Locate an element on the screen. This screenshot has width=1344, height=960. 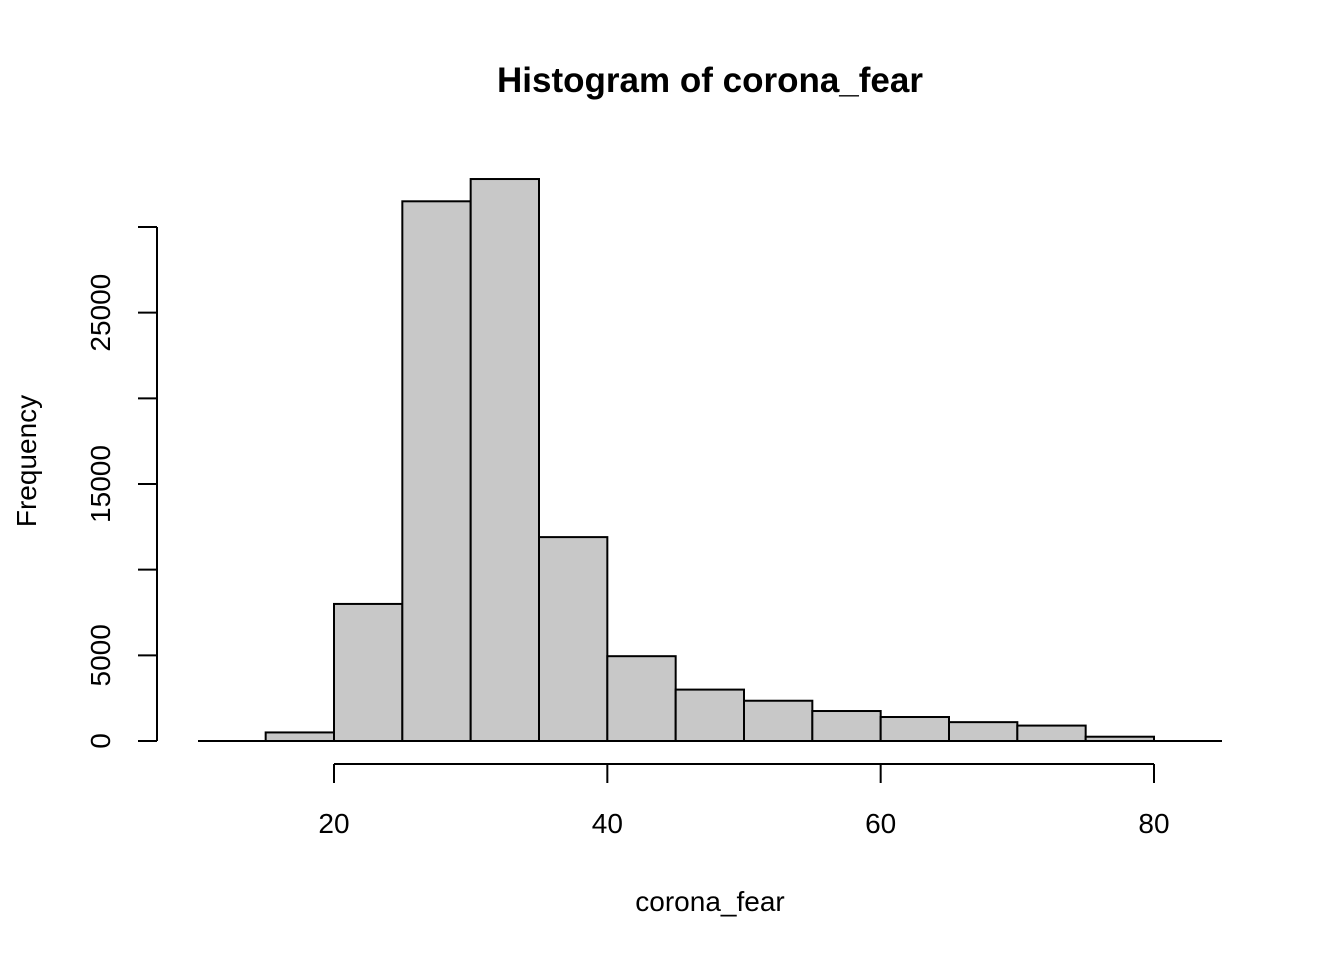
y-tick-label-5000: 5000 is located at coordinates (100, 655).